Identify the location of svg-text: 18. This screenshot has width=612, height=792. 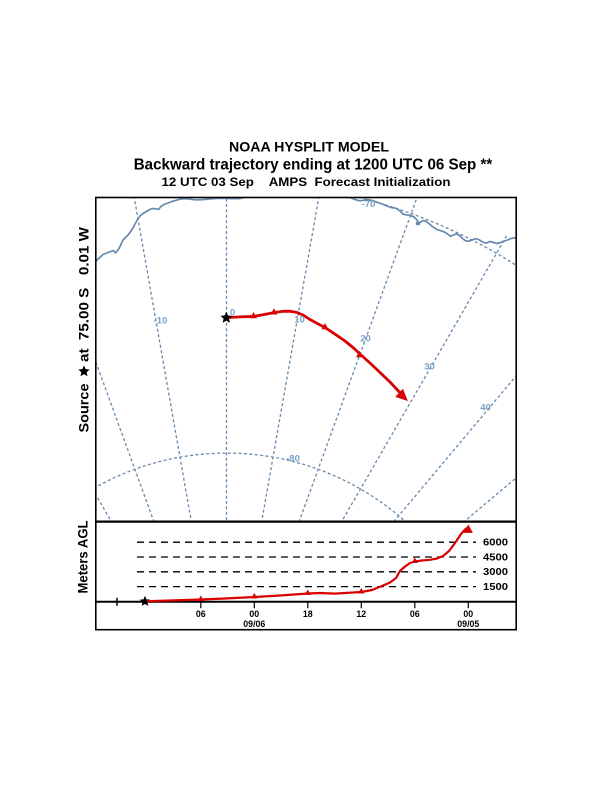
(308, 614).